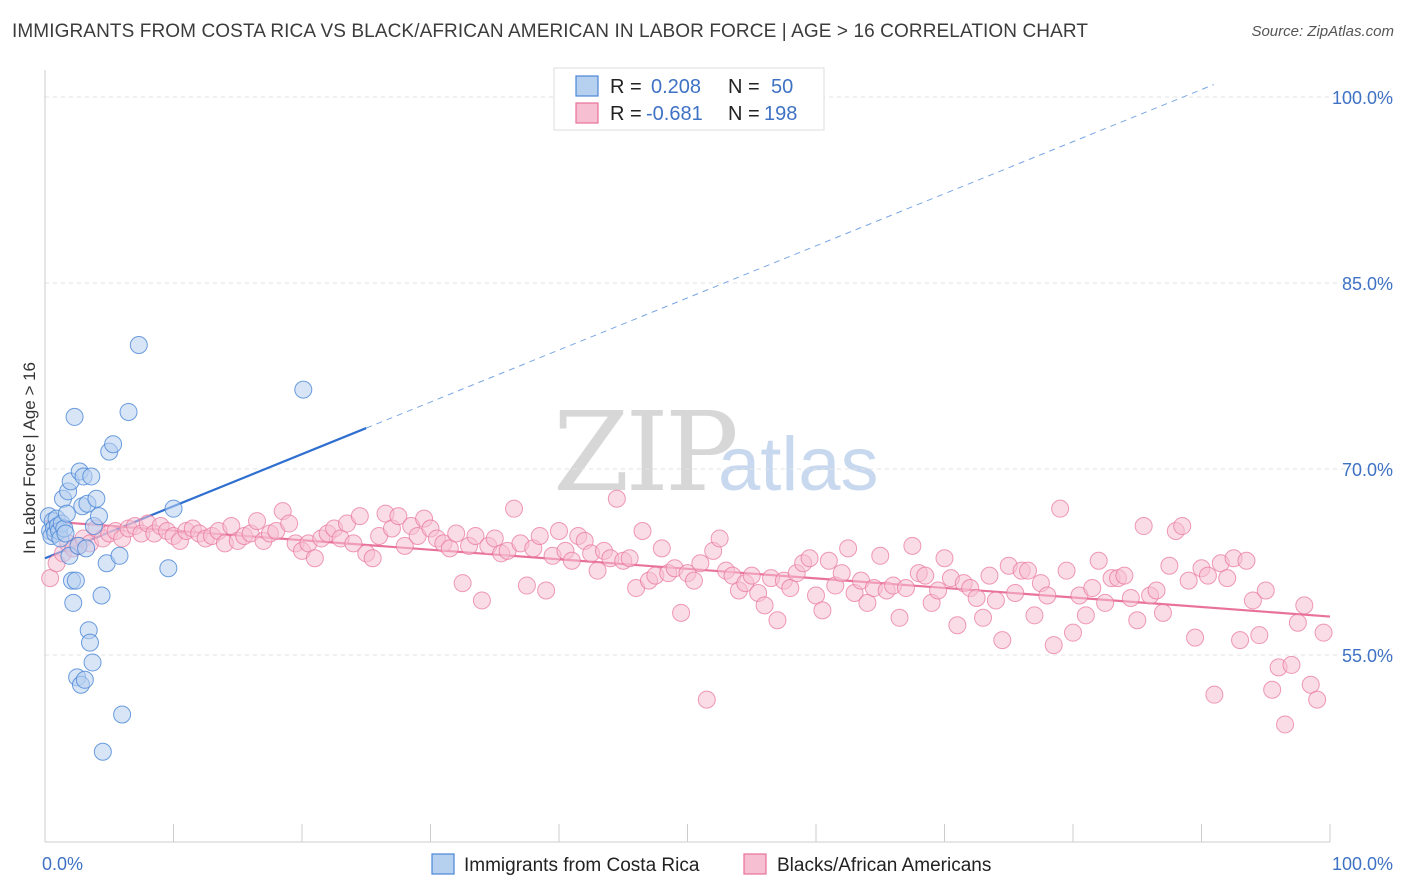  I want to click on series-legend-swatch-blue, so click(443, 864).